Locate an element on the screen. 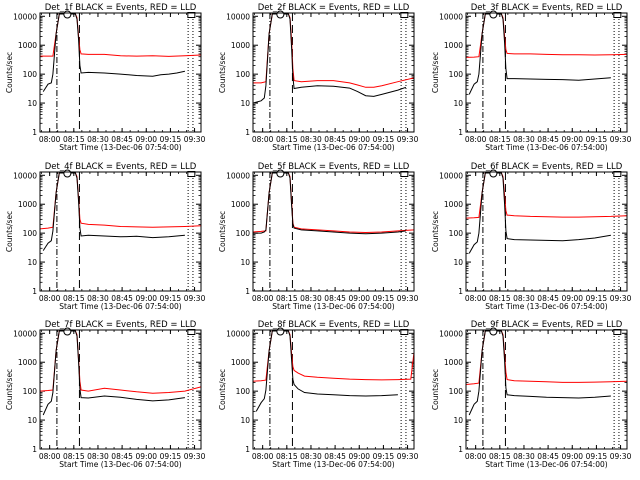  panel-title: Det_9f BLACK = Events, RED = LLD is located at coordinates (547, 325).